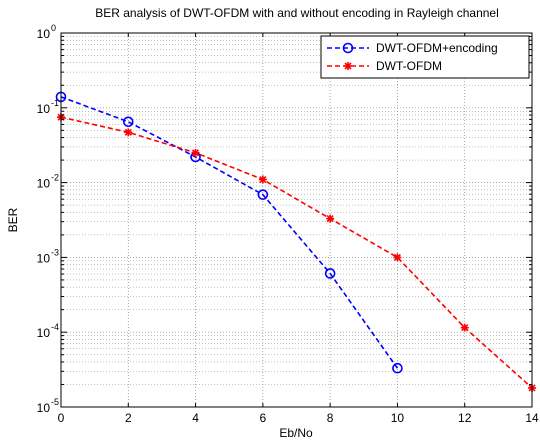 The width and height of the screenshot is (540, 441). I want to click on y-tick-exponent: -2, so click(55, 178).